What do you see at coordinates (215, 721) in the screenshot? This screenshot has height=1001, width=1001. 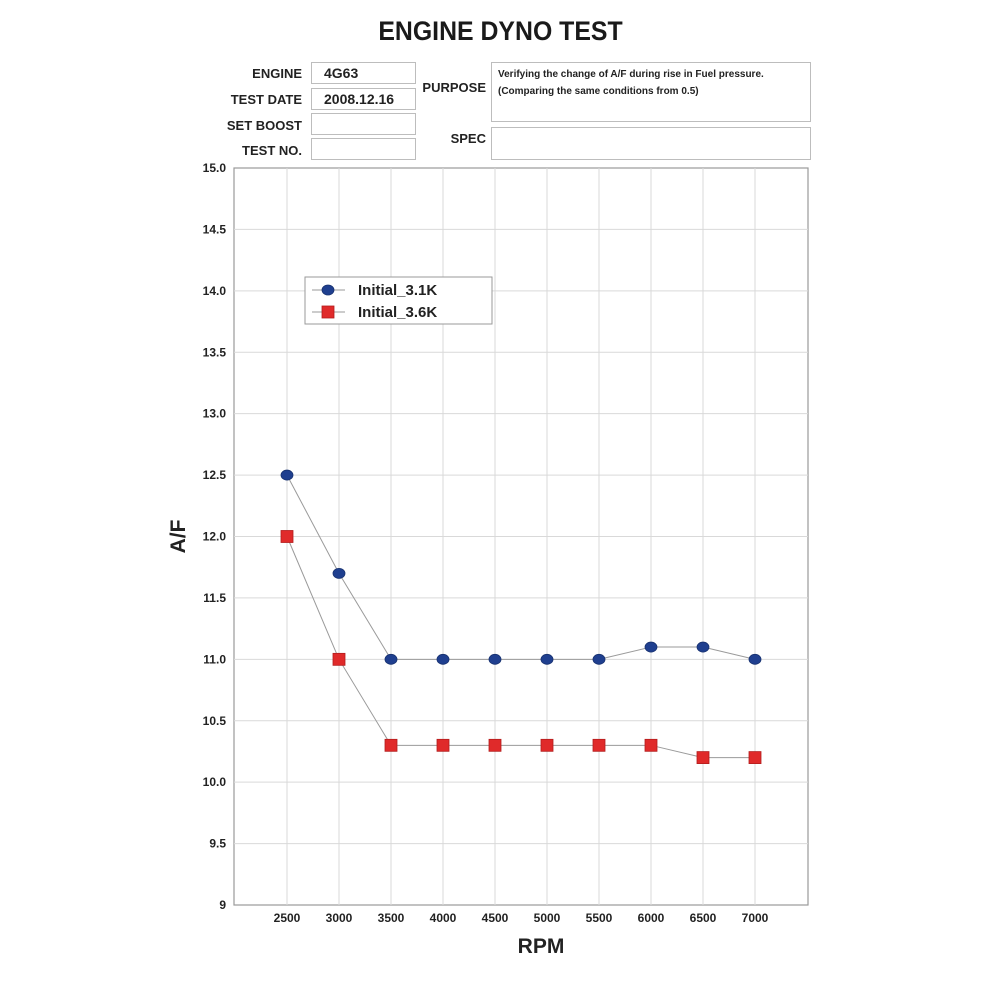 I see `y-tick-label: 10.5` at bounding box center [215, 721].